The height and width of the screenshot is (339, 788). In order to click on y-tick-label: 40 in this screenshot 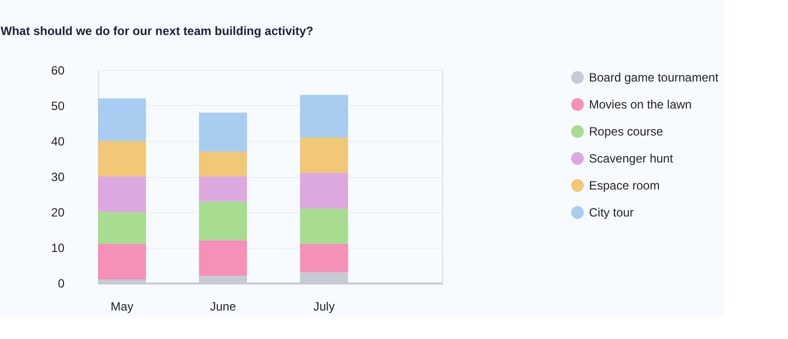, I will do `click(58, 141)`.